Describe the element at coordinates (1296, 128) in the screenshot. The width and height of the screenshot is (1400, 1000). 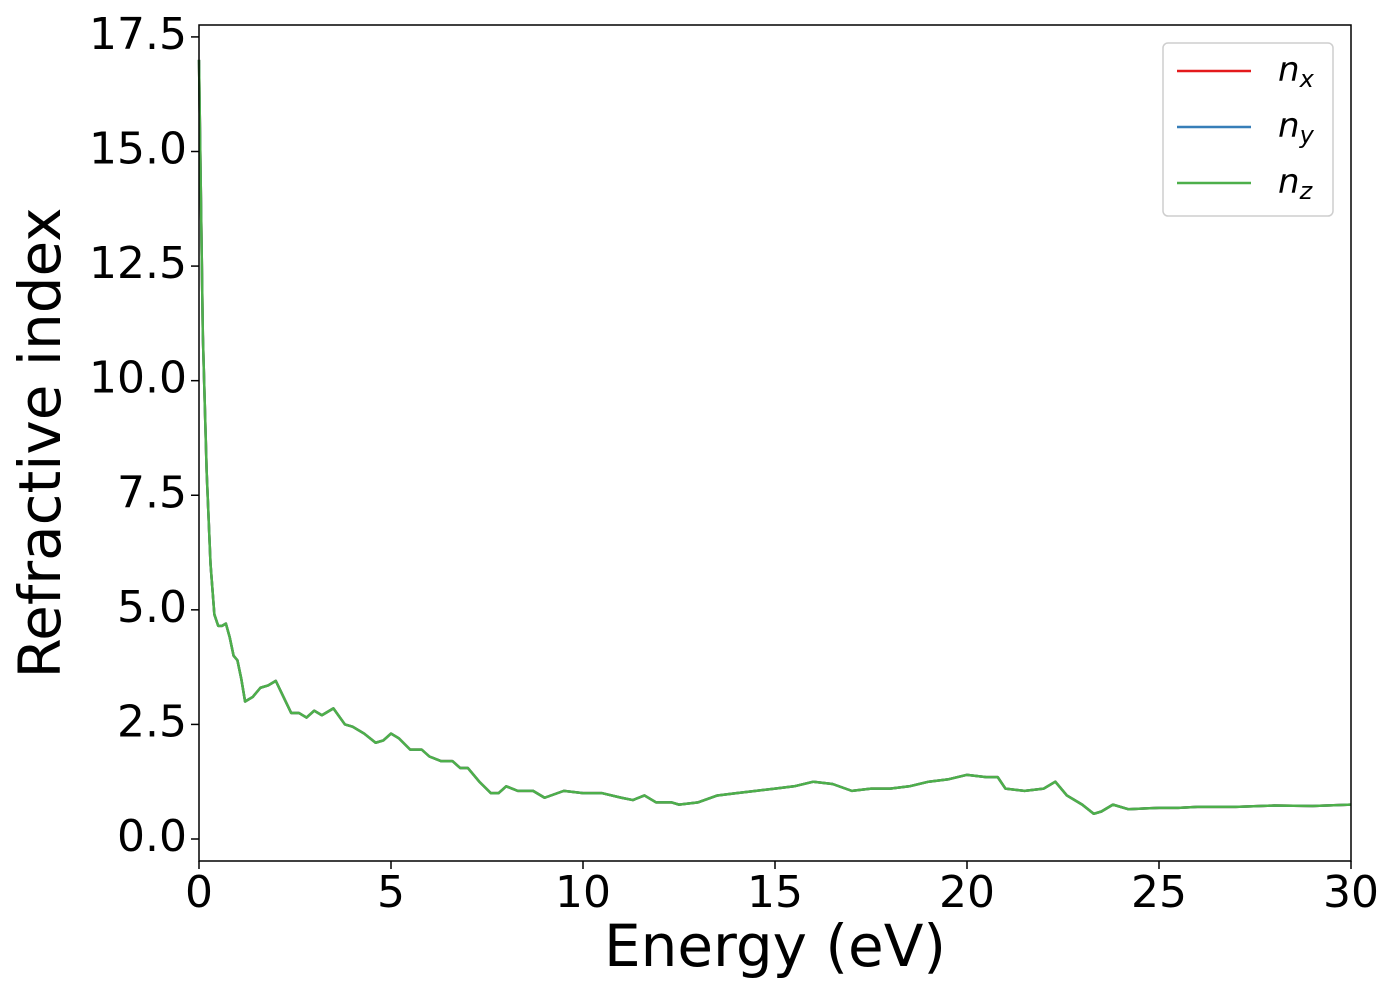
I see `legend-label: ny` at that location.